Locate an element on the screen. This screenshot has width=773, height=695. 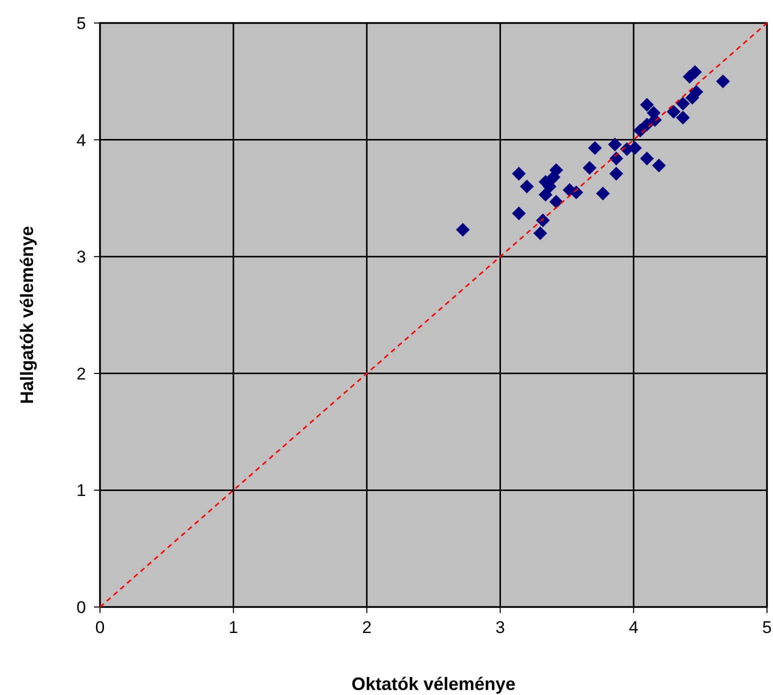
x-tick-label: 3 is located at coordinates (500, 627).